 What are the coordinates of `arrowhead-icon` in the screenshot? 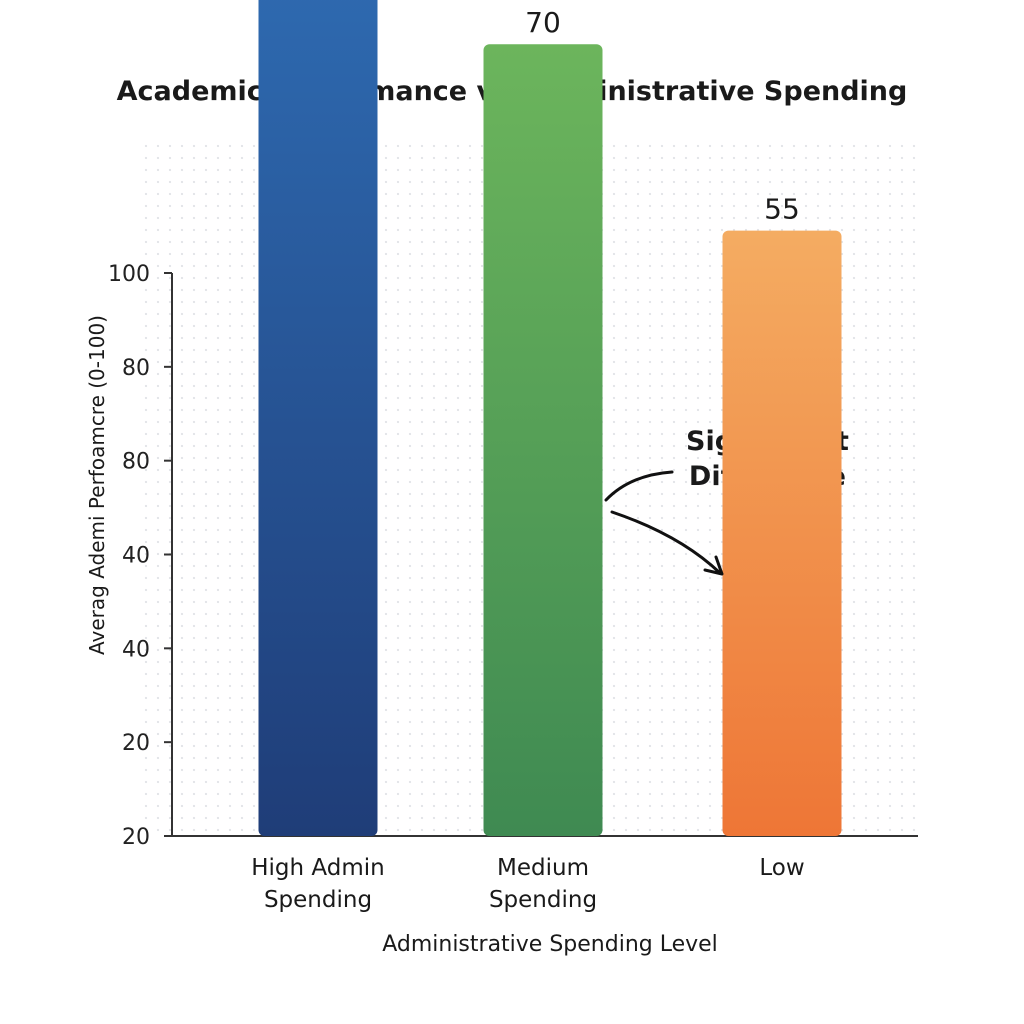 It's located at (713, 565).